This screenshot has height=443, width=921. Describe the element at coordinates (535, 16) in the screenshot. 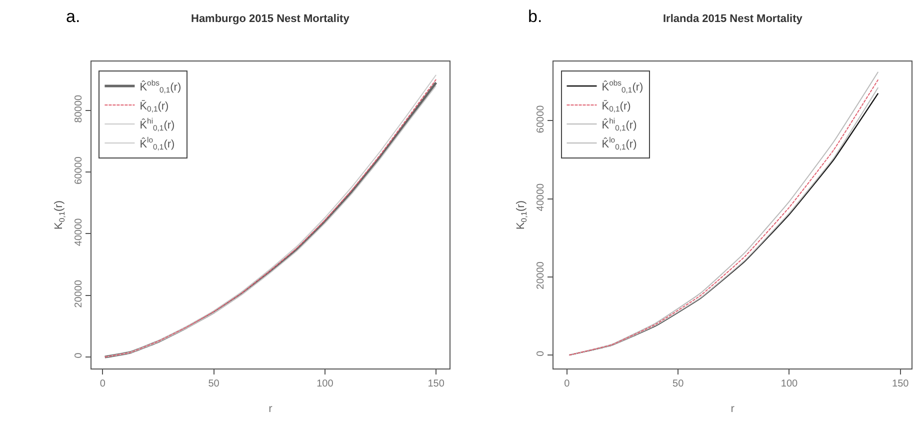

I see `text: b.` at that location.